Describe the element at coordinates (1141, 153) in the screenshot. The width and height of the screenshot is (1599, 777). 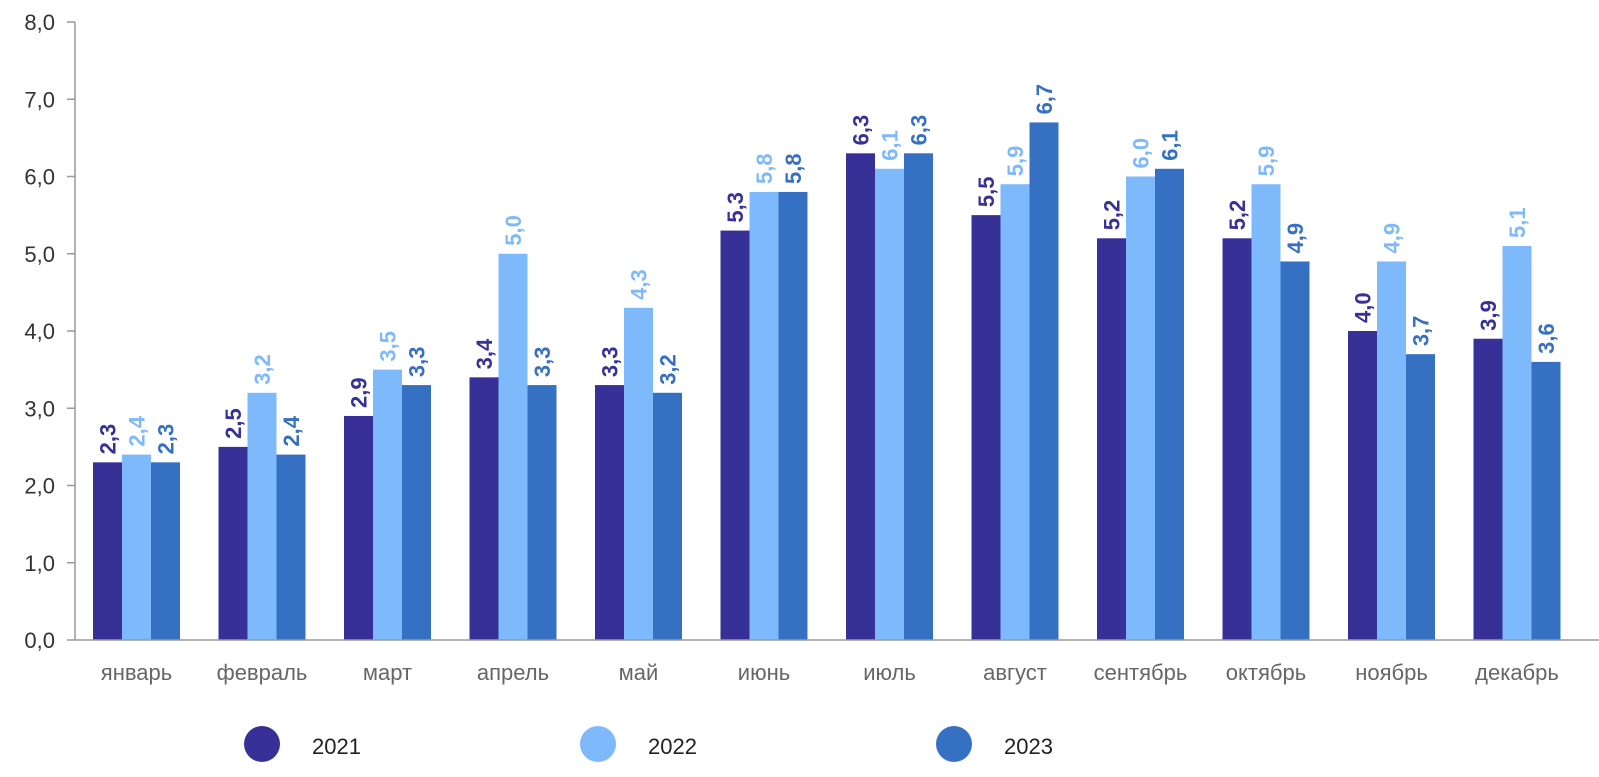
I see `data-label: 6,0` at that location.